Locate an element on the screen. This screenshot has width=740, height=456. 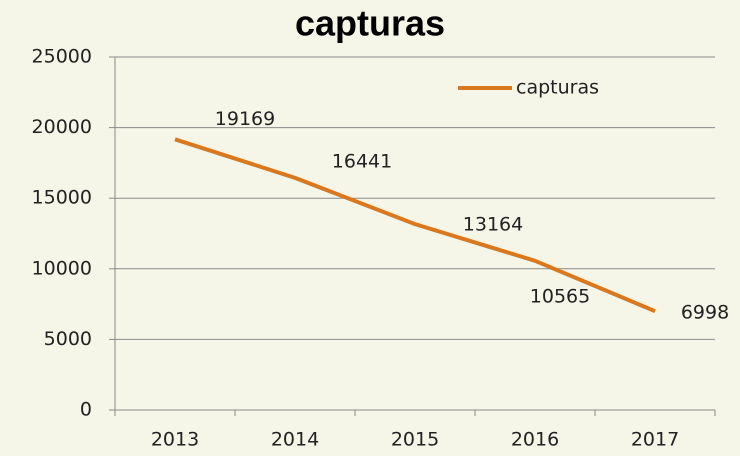
x-tick-label: 2017 is located at coordinates (655, 440).